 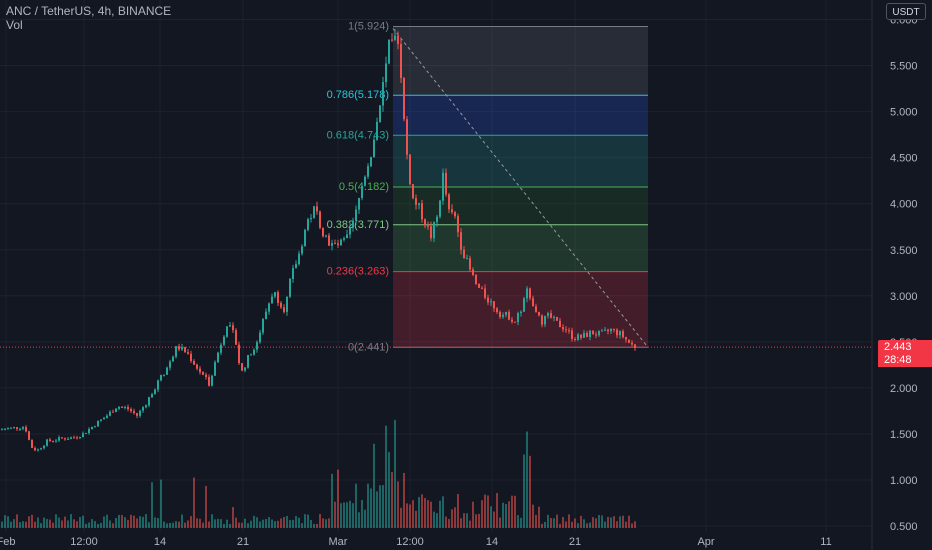 What do you see at coordinates (358, 95) in the screenshot?
I see `fib-level-label: 0.786(5.178)` at bounding box center [358, 95].